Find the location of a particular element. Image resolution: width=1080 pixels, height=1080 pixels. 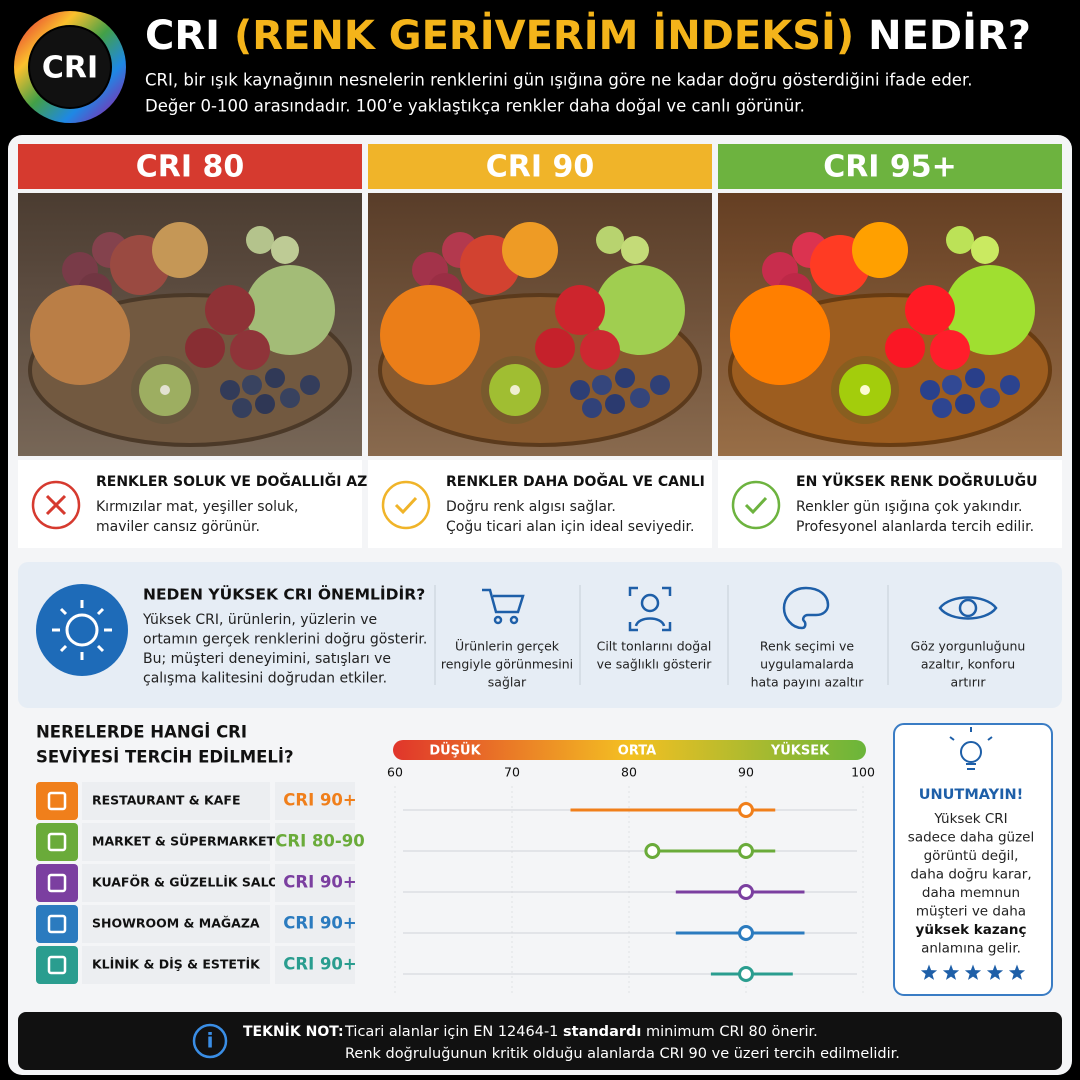

reminder-line: müşteri ve daha is located at coordinates (971, 912).